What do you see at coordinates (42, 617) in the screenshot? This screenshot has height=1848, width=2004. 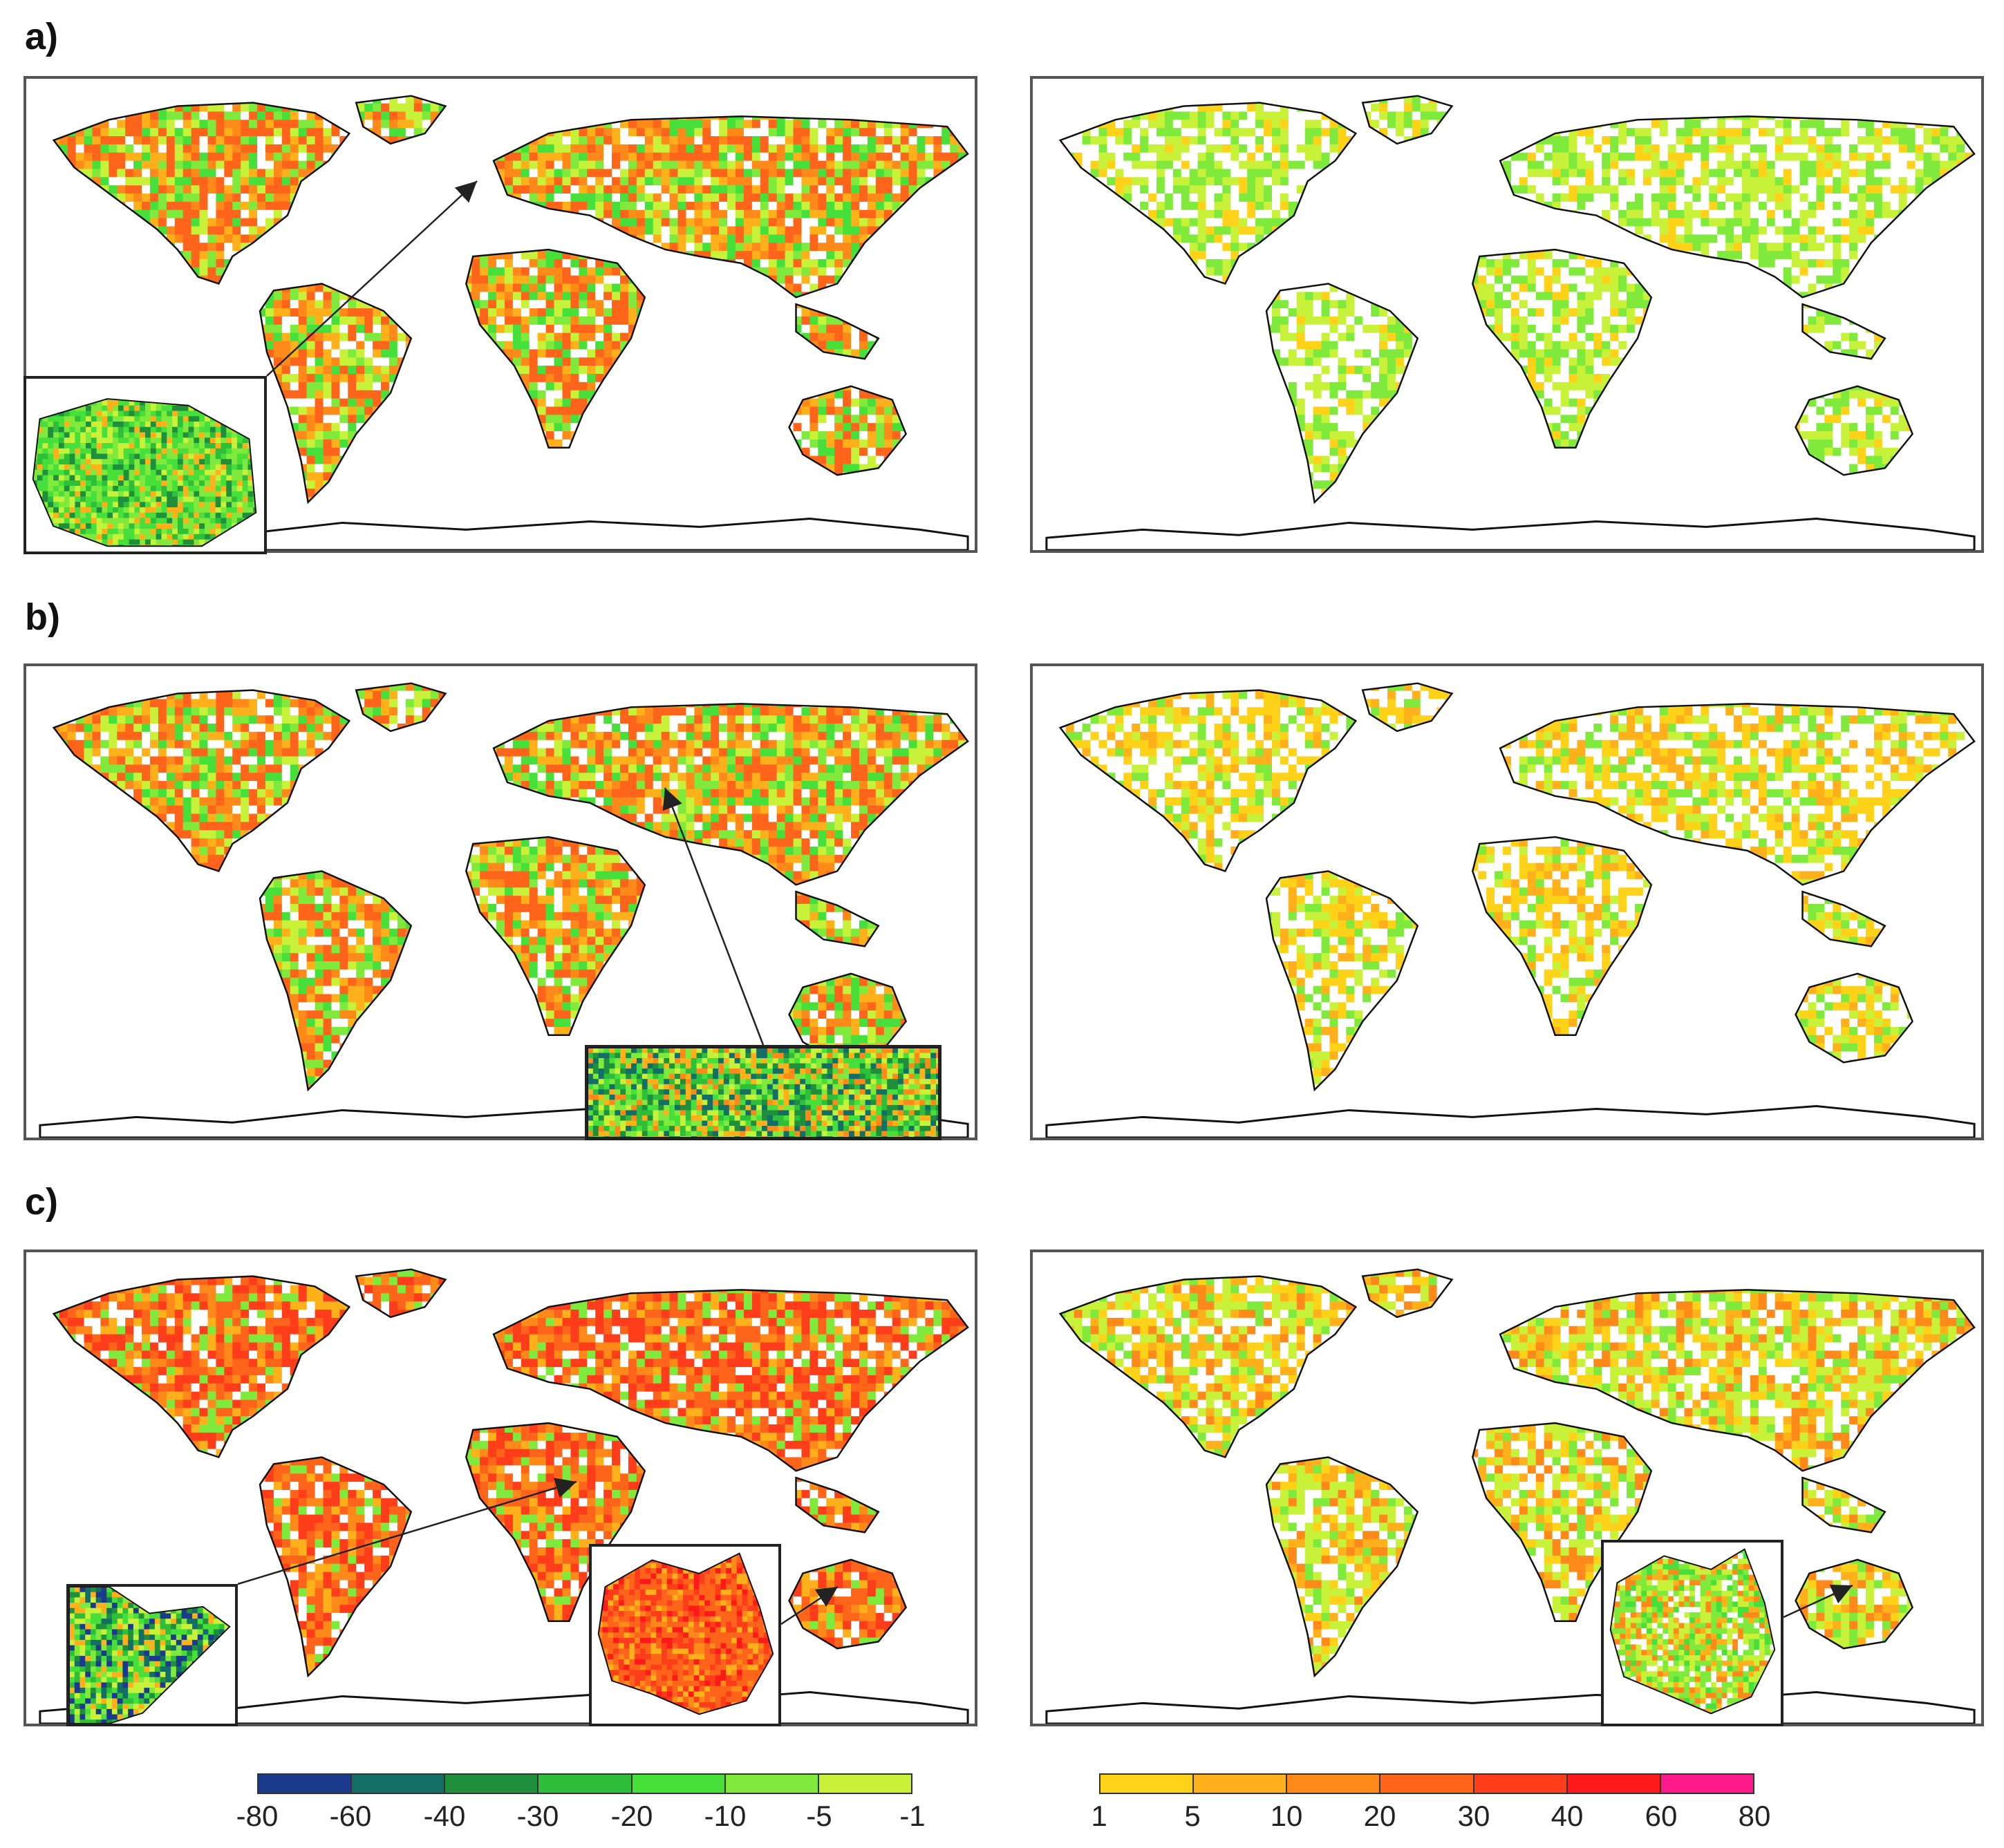 I see `row-label-b: b)` at bounding box center [42, 617].